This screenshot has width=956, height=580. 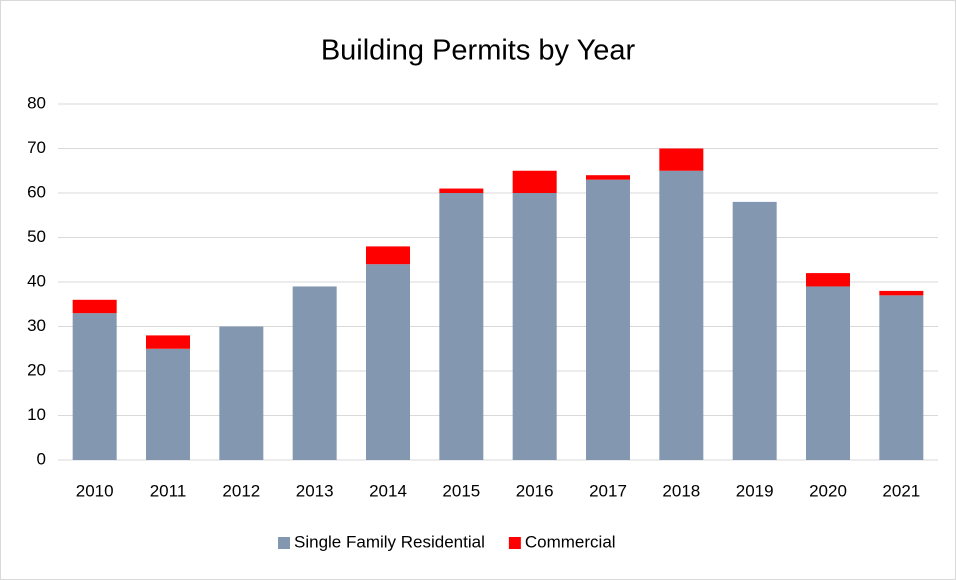 I want to click on legend-label: Commercial, so click(x=570, y=541).